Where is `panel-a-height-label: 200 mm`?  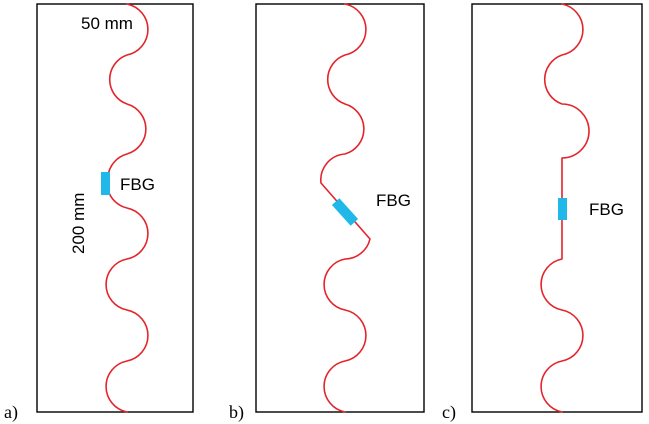
panel-a-height-label: 200 mm is located at coordinates (78, 223).